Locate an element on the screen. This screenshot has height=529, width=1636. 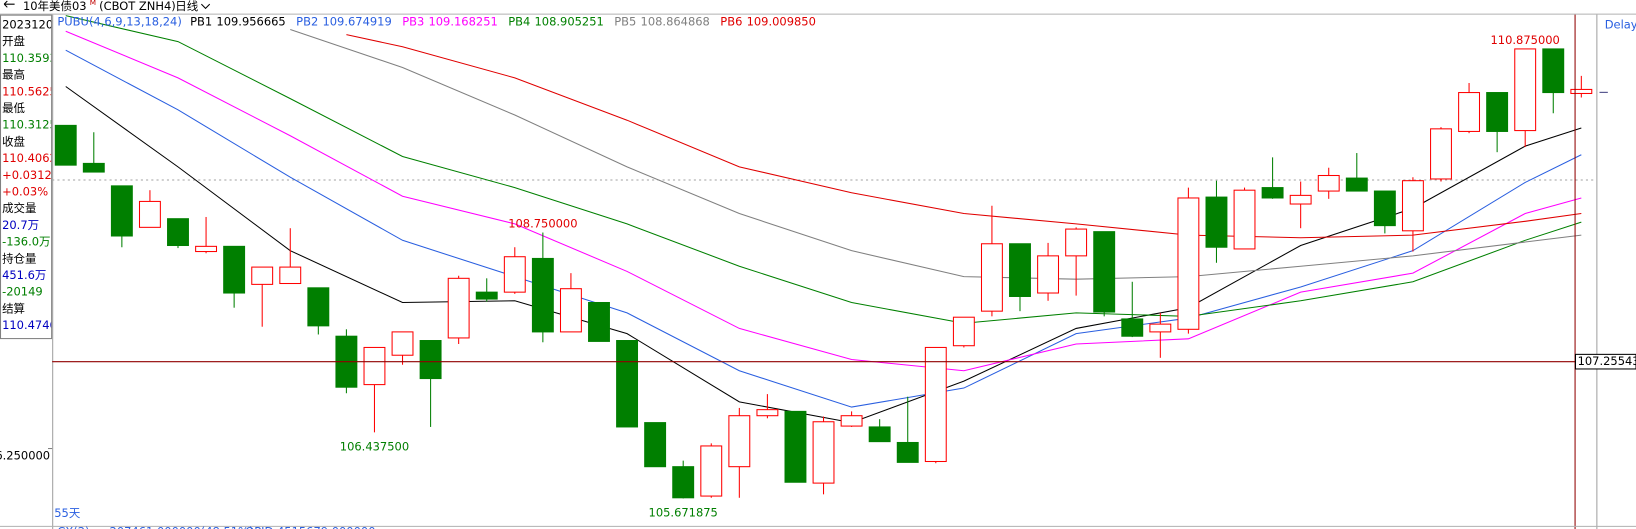
info-text: -136.0万 is located at coordinates (26, 242).